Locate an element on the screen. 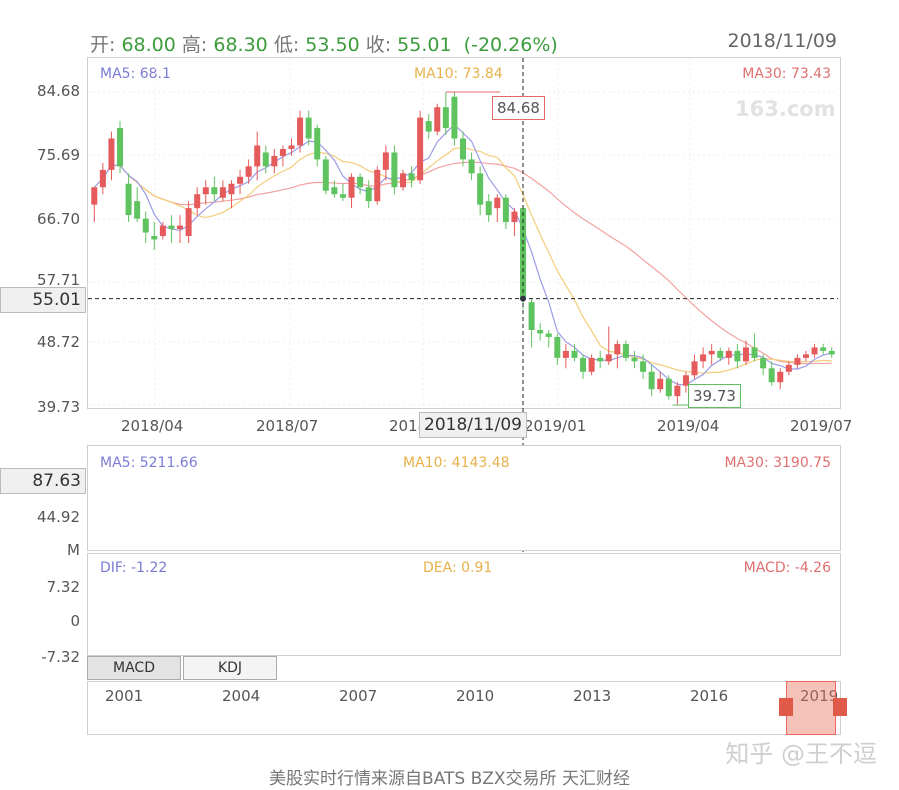  data-source-footer: 美股实时行情来源自BATS BZX交易所 天汇财经 is located at coordinates (449, 779).